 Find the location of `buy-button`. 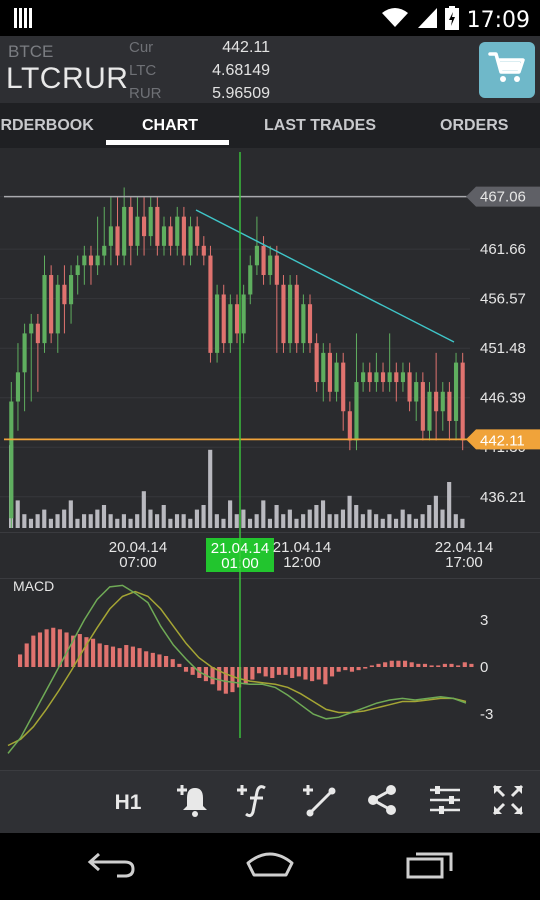

buy-button is located at coordinates (507, 70).